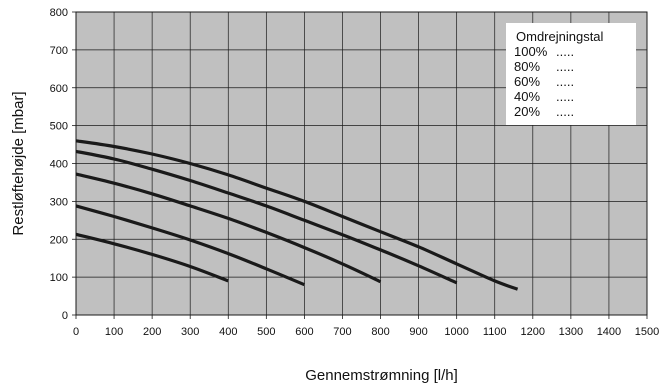 This screenshot has width=670, height=387. Describe the element at coordinates (59, 202) in the screenshot. I see `y-tick-label: 300` at that location.